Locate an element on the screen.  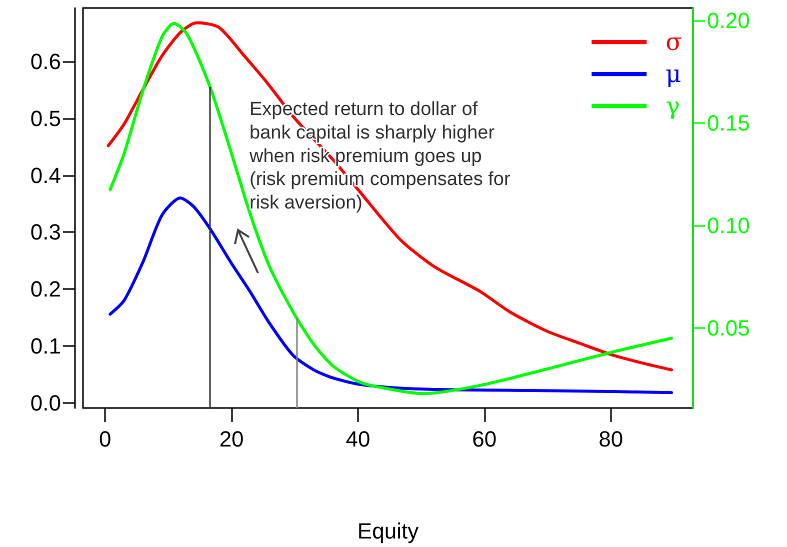
x-axis-title: Equity is located at coordinates (388, 531).